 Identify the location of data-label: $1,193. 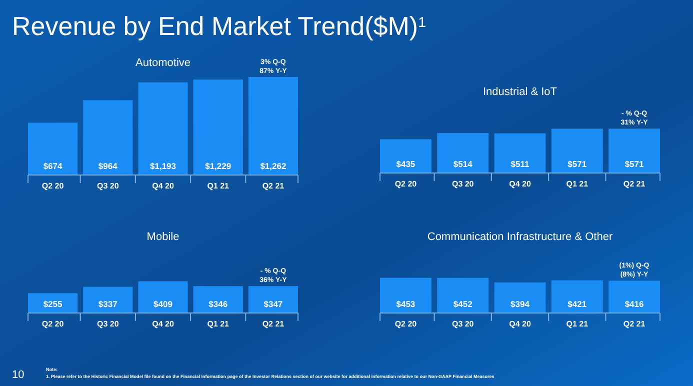
(163, 166).